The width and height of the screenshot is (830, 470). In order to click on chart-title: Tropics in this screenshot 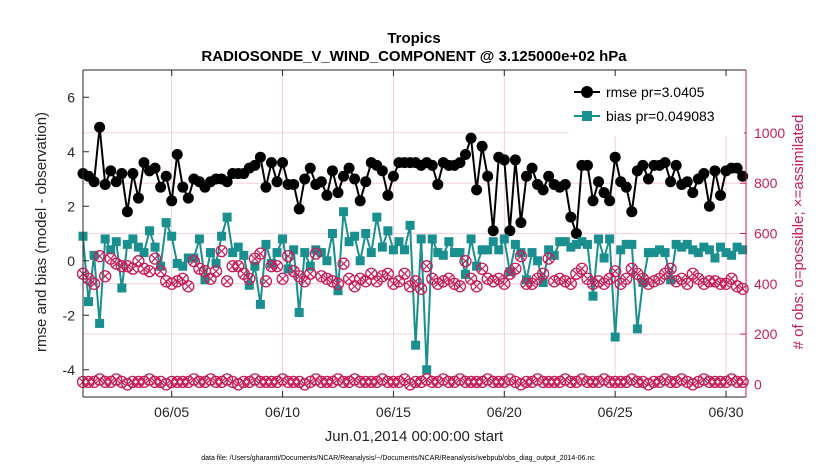, I will do `click(413, 38)`.